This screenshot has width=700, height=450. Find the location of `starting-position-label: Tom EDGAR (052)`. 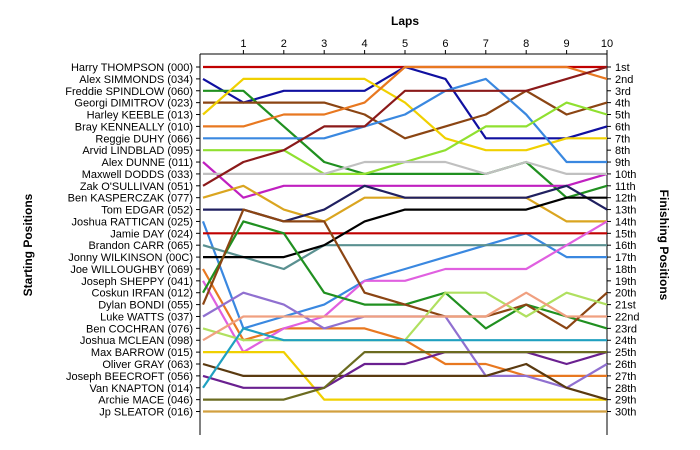

starting-position-label: Tom EDGAR (052) is located at coordinates (147, 211).